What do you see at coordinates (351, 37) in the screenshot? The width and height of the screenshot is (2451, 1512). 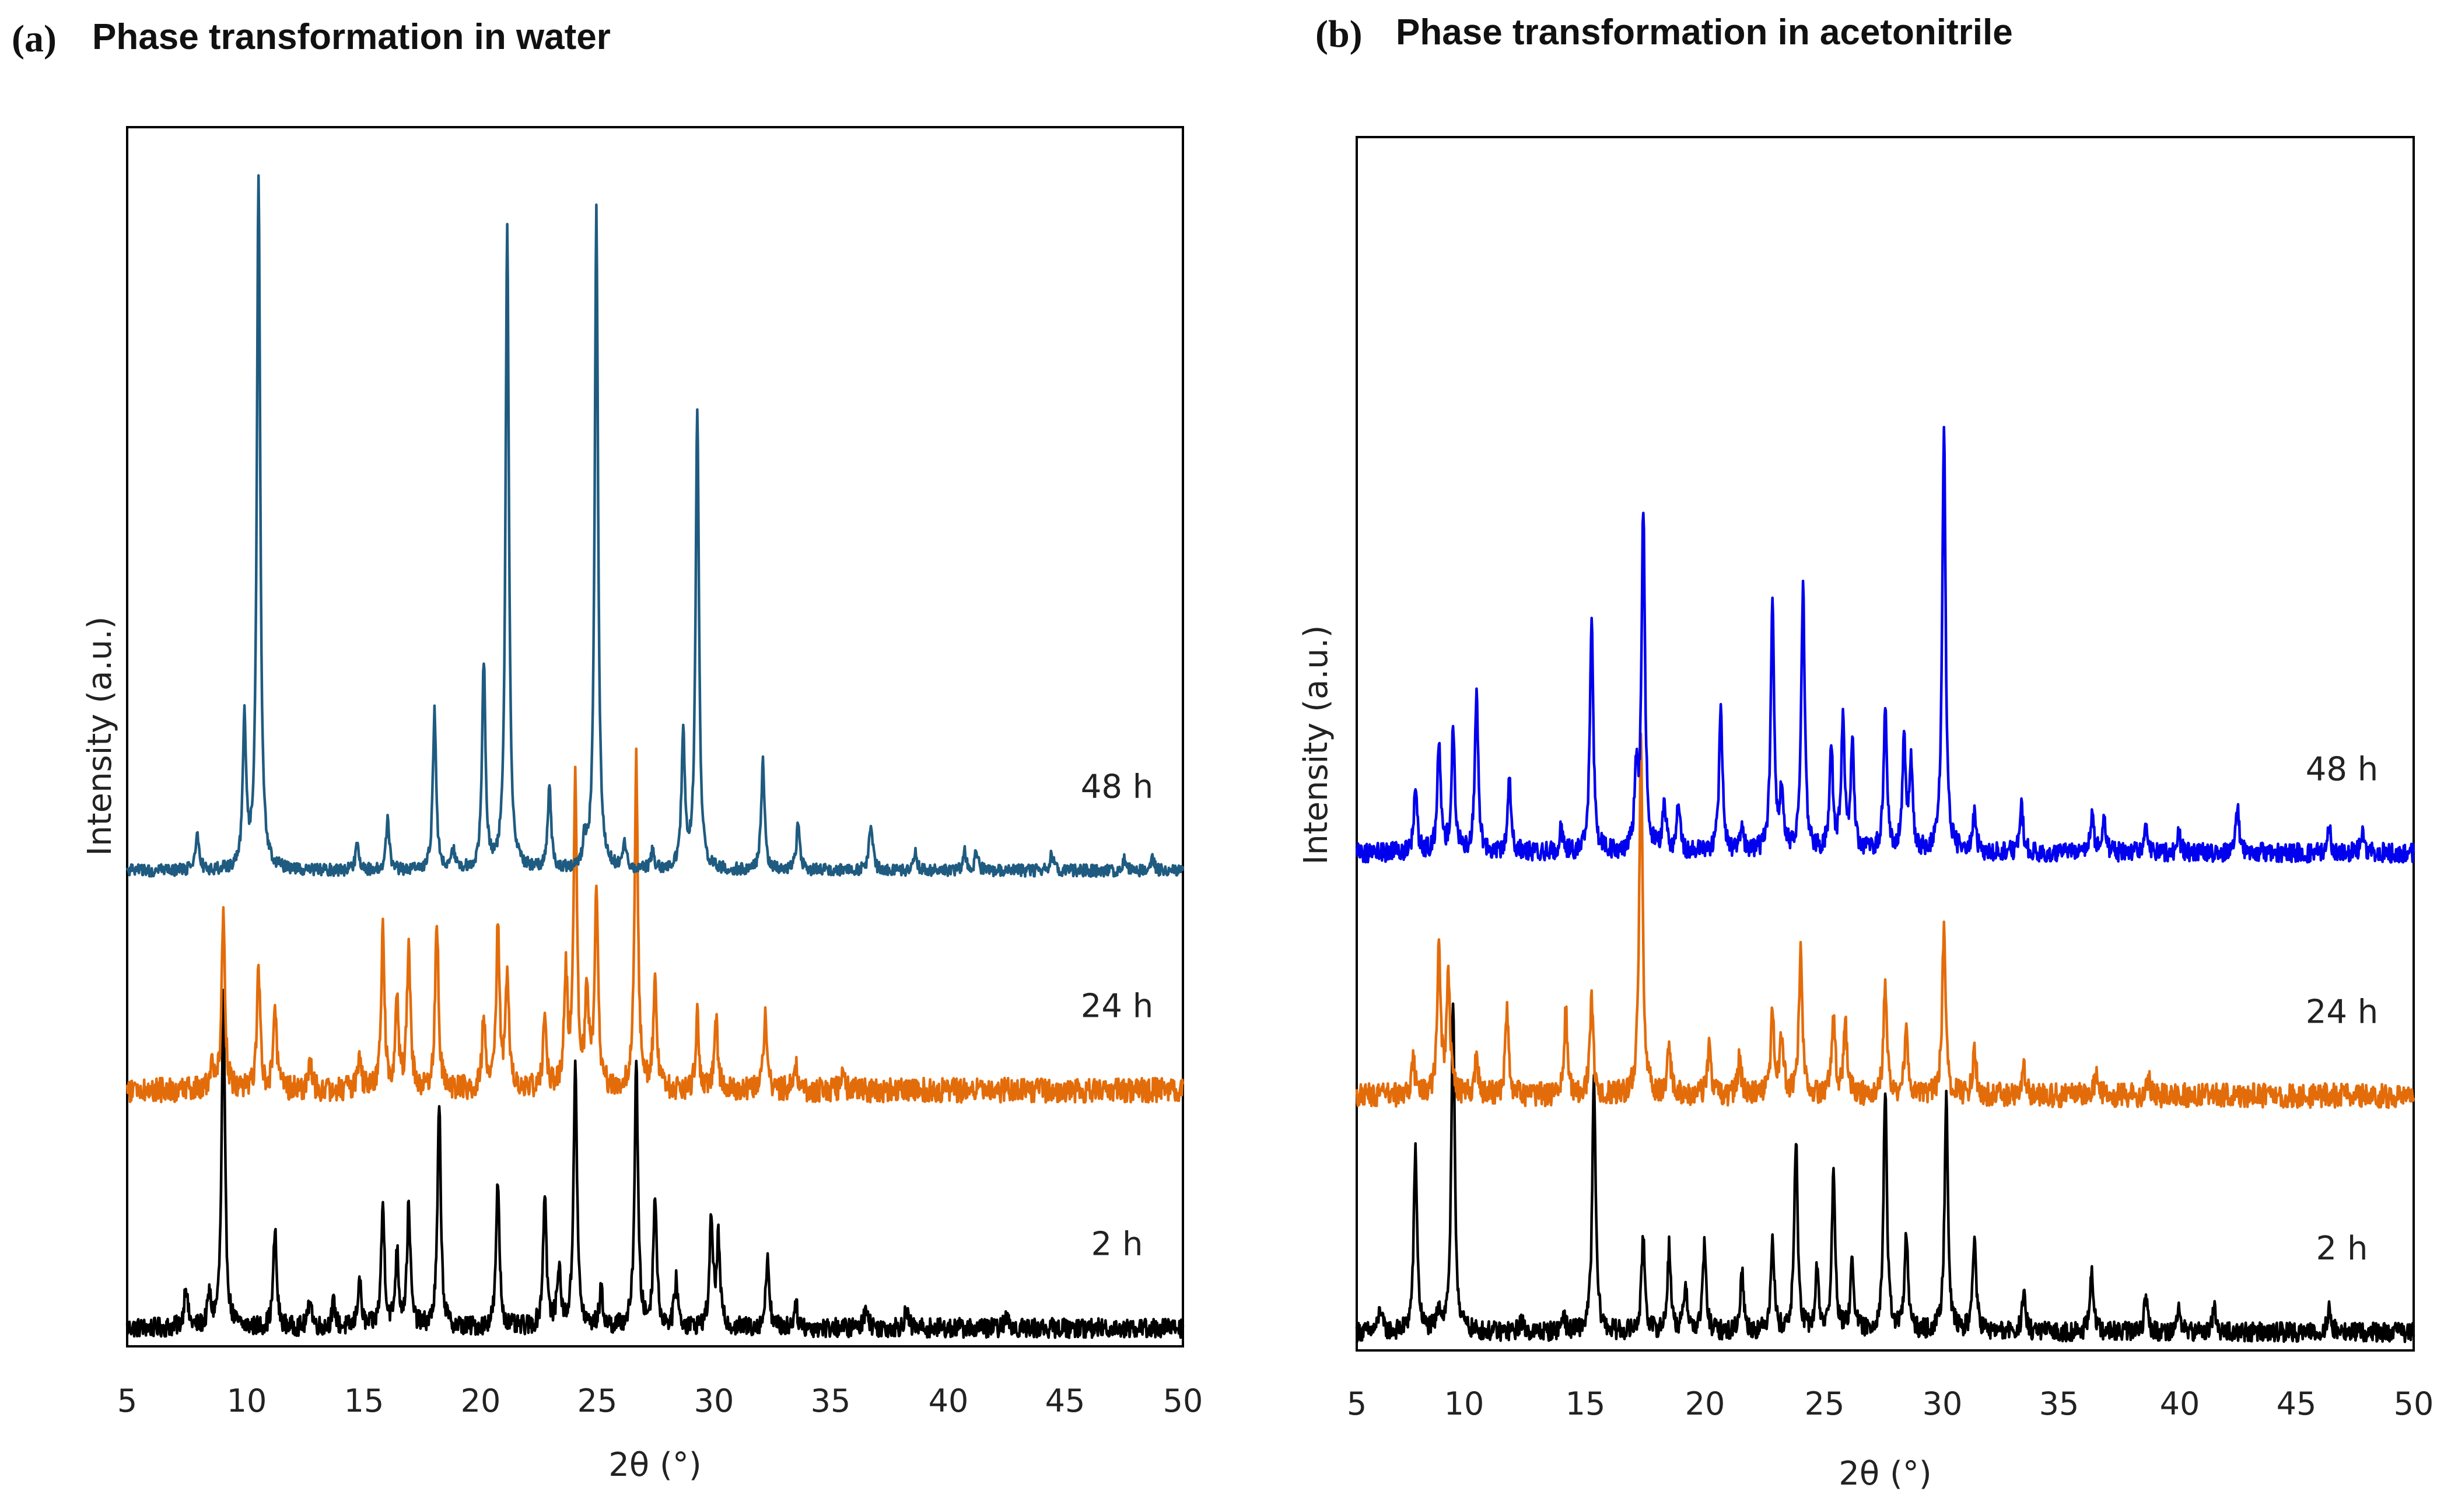 I see `panel-title: Phase transformation in water` at bounding box center [351, 37].